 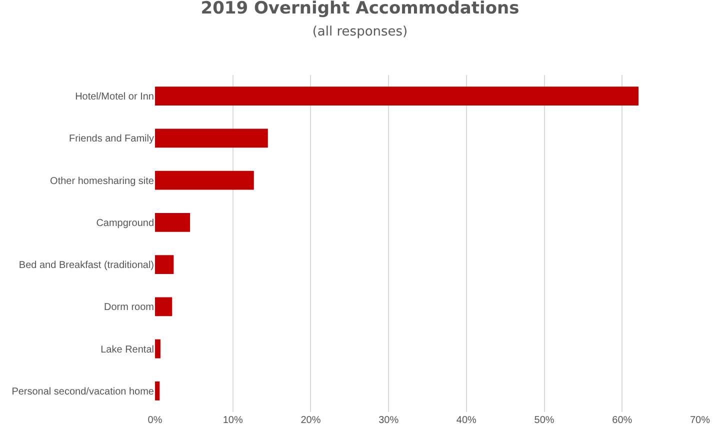 I want to click on y-tick-label: Dorm room, so click(x=129, y=308).